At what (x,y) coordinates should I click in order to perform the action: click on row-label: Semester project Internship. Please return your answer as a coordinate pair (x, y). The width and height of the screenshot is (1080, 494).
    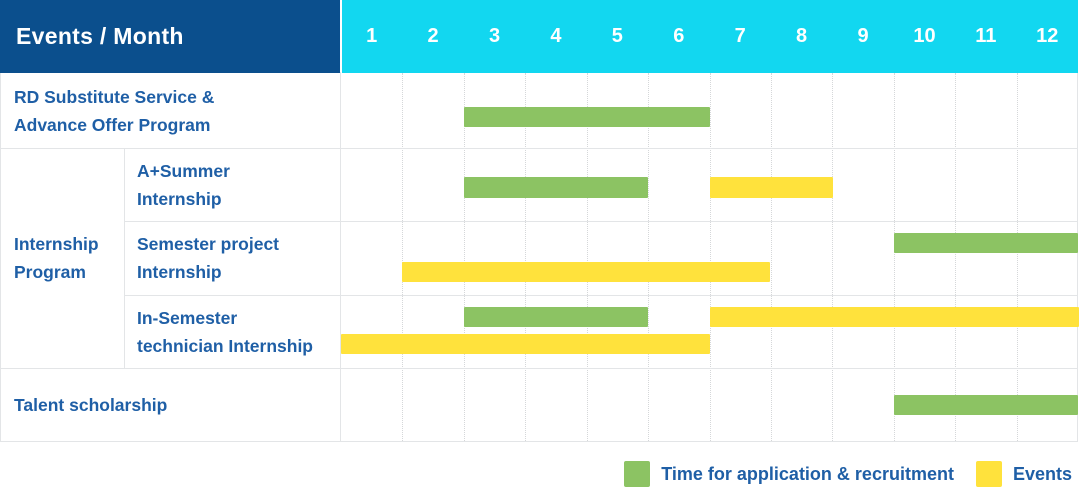
    Looking at the image, I should click on (232, 258).